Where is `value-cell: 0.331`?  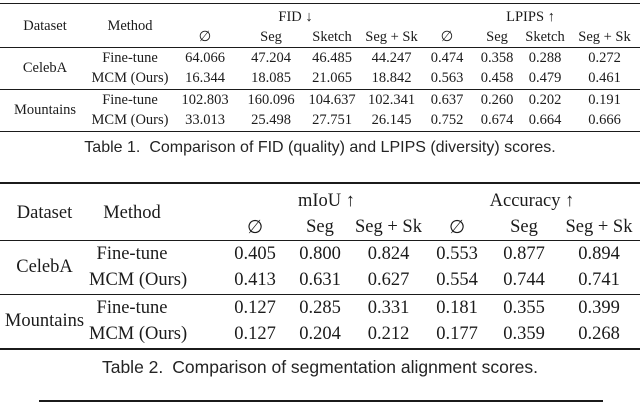 value-cell: 0.331 is located at coordinates (388, 307).